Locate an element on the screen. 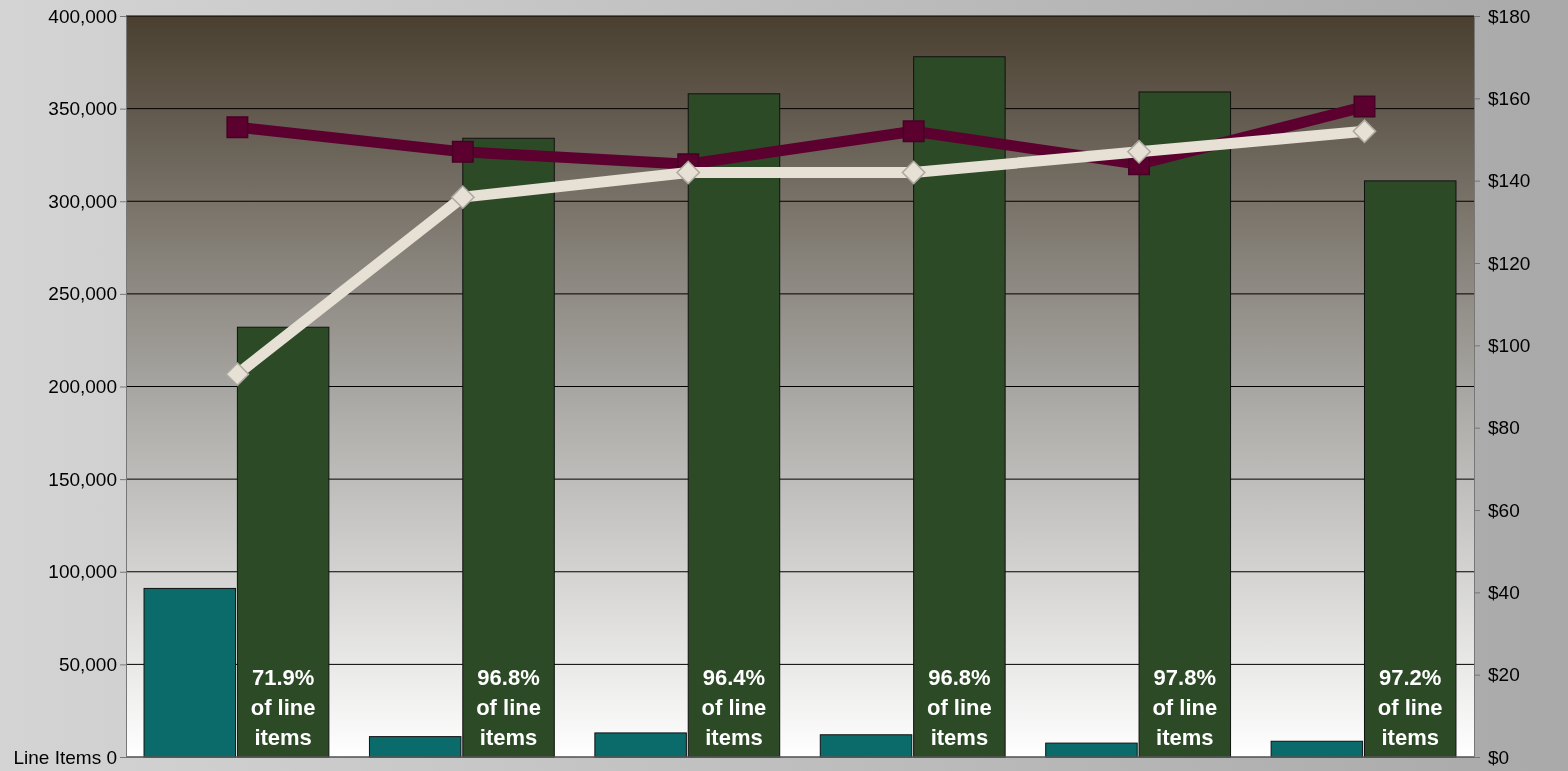  annotation: 96.4% of line items is located at coordinates (734, 707).